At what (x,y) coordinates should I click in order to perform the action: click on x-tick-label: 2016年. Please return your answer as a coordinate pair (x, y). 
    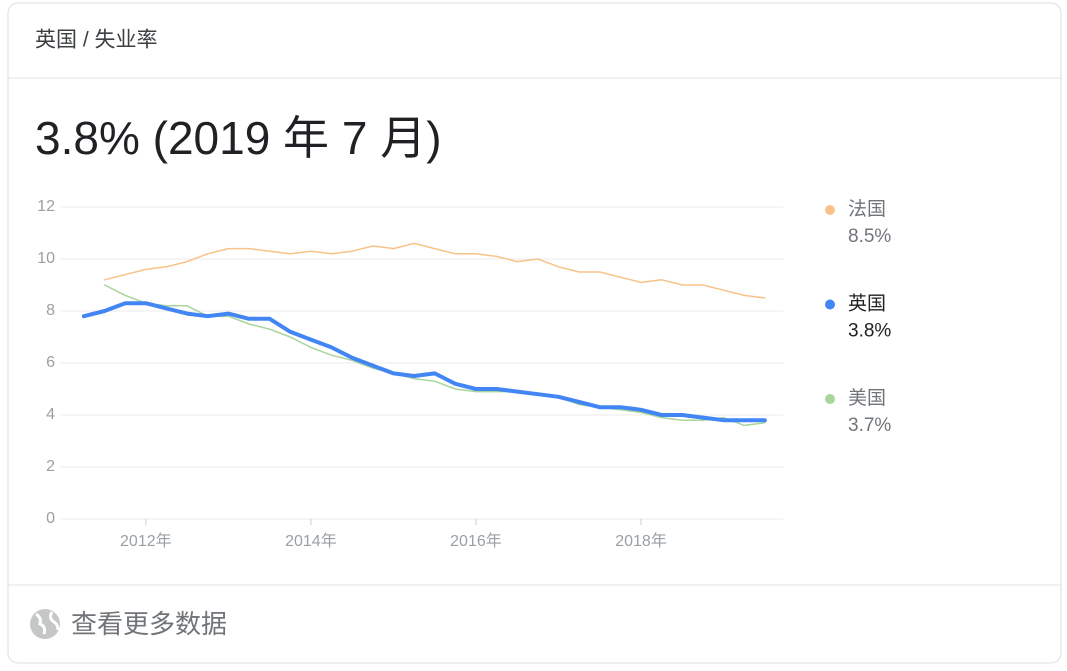
    Looking at the image, I should click on (476, 541).